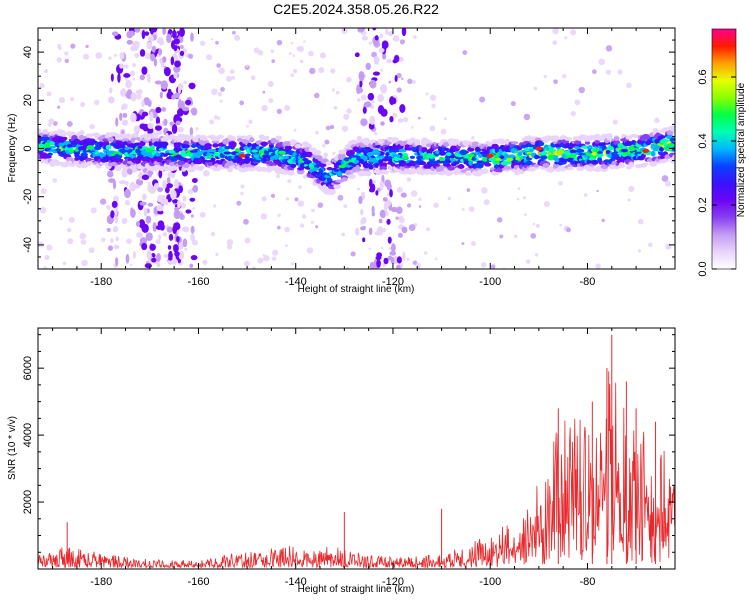 Image resolution: width=750 pixels, height=600 pixels. Describe the element at coordinates (703, 268) in the screenshot. I see `colorbar-tick-label: 0.0` at that location.